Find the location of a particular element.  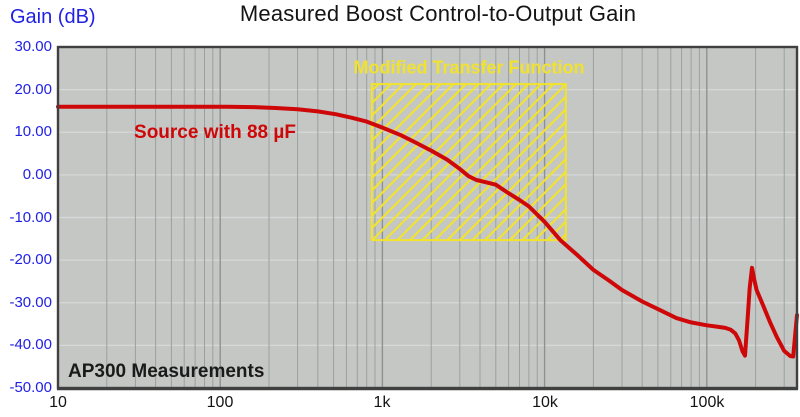

x-tick-label: 10k is located at coordinates (545, 402).